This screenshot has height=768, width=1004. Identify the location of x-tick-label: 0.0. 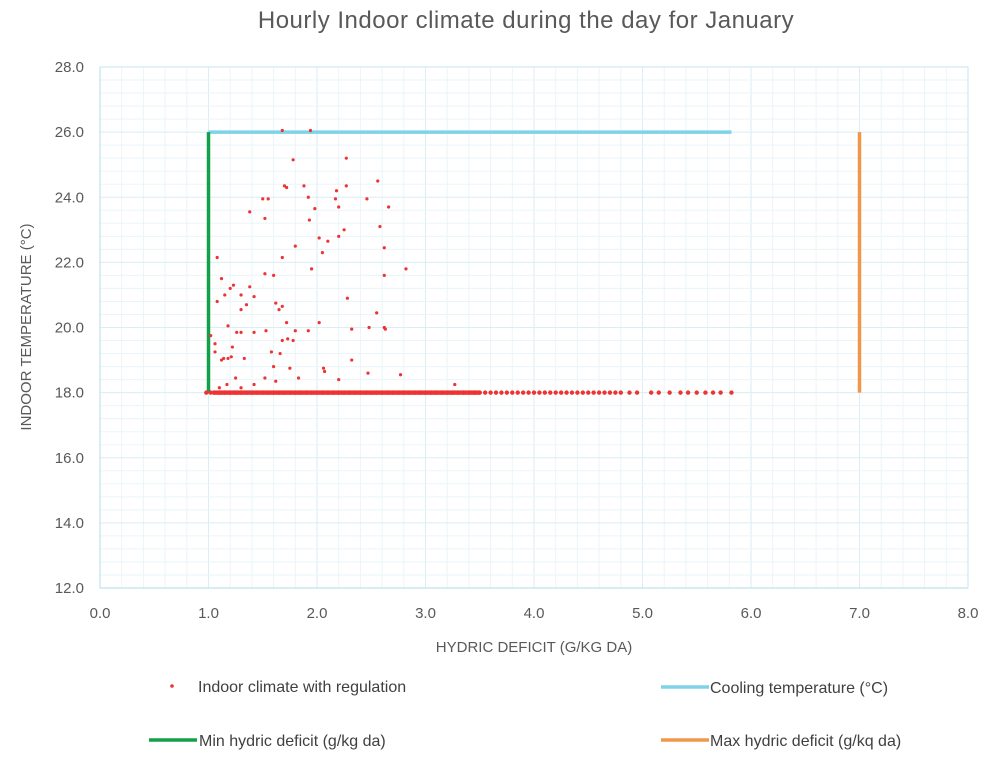
(100, 613).